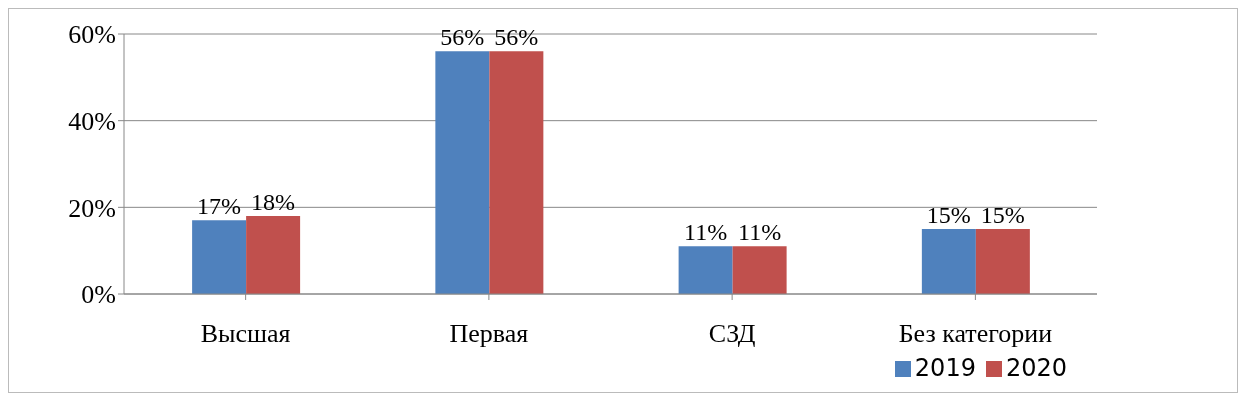  Describe the element at coordinates (219, 206) in the screenshot. I see `data-label: 17%` at that location.